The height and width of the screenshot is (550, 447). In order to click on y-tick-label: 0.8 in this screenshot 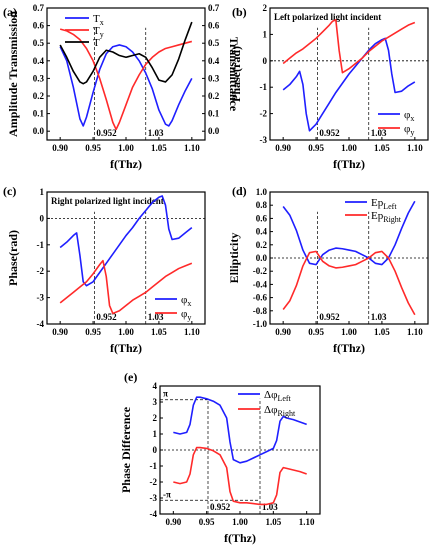, I will do `click(262, 205)`.